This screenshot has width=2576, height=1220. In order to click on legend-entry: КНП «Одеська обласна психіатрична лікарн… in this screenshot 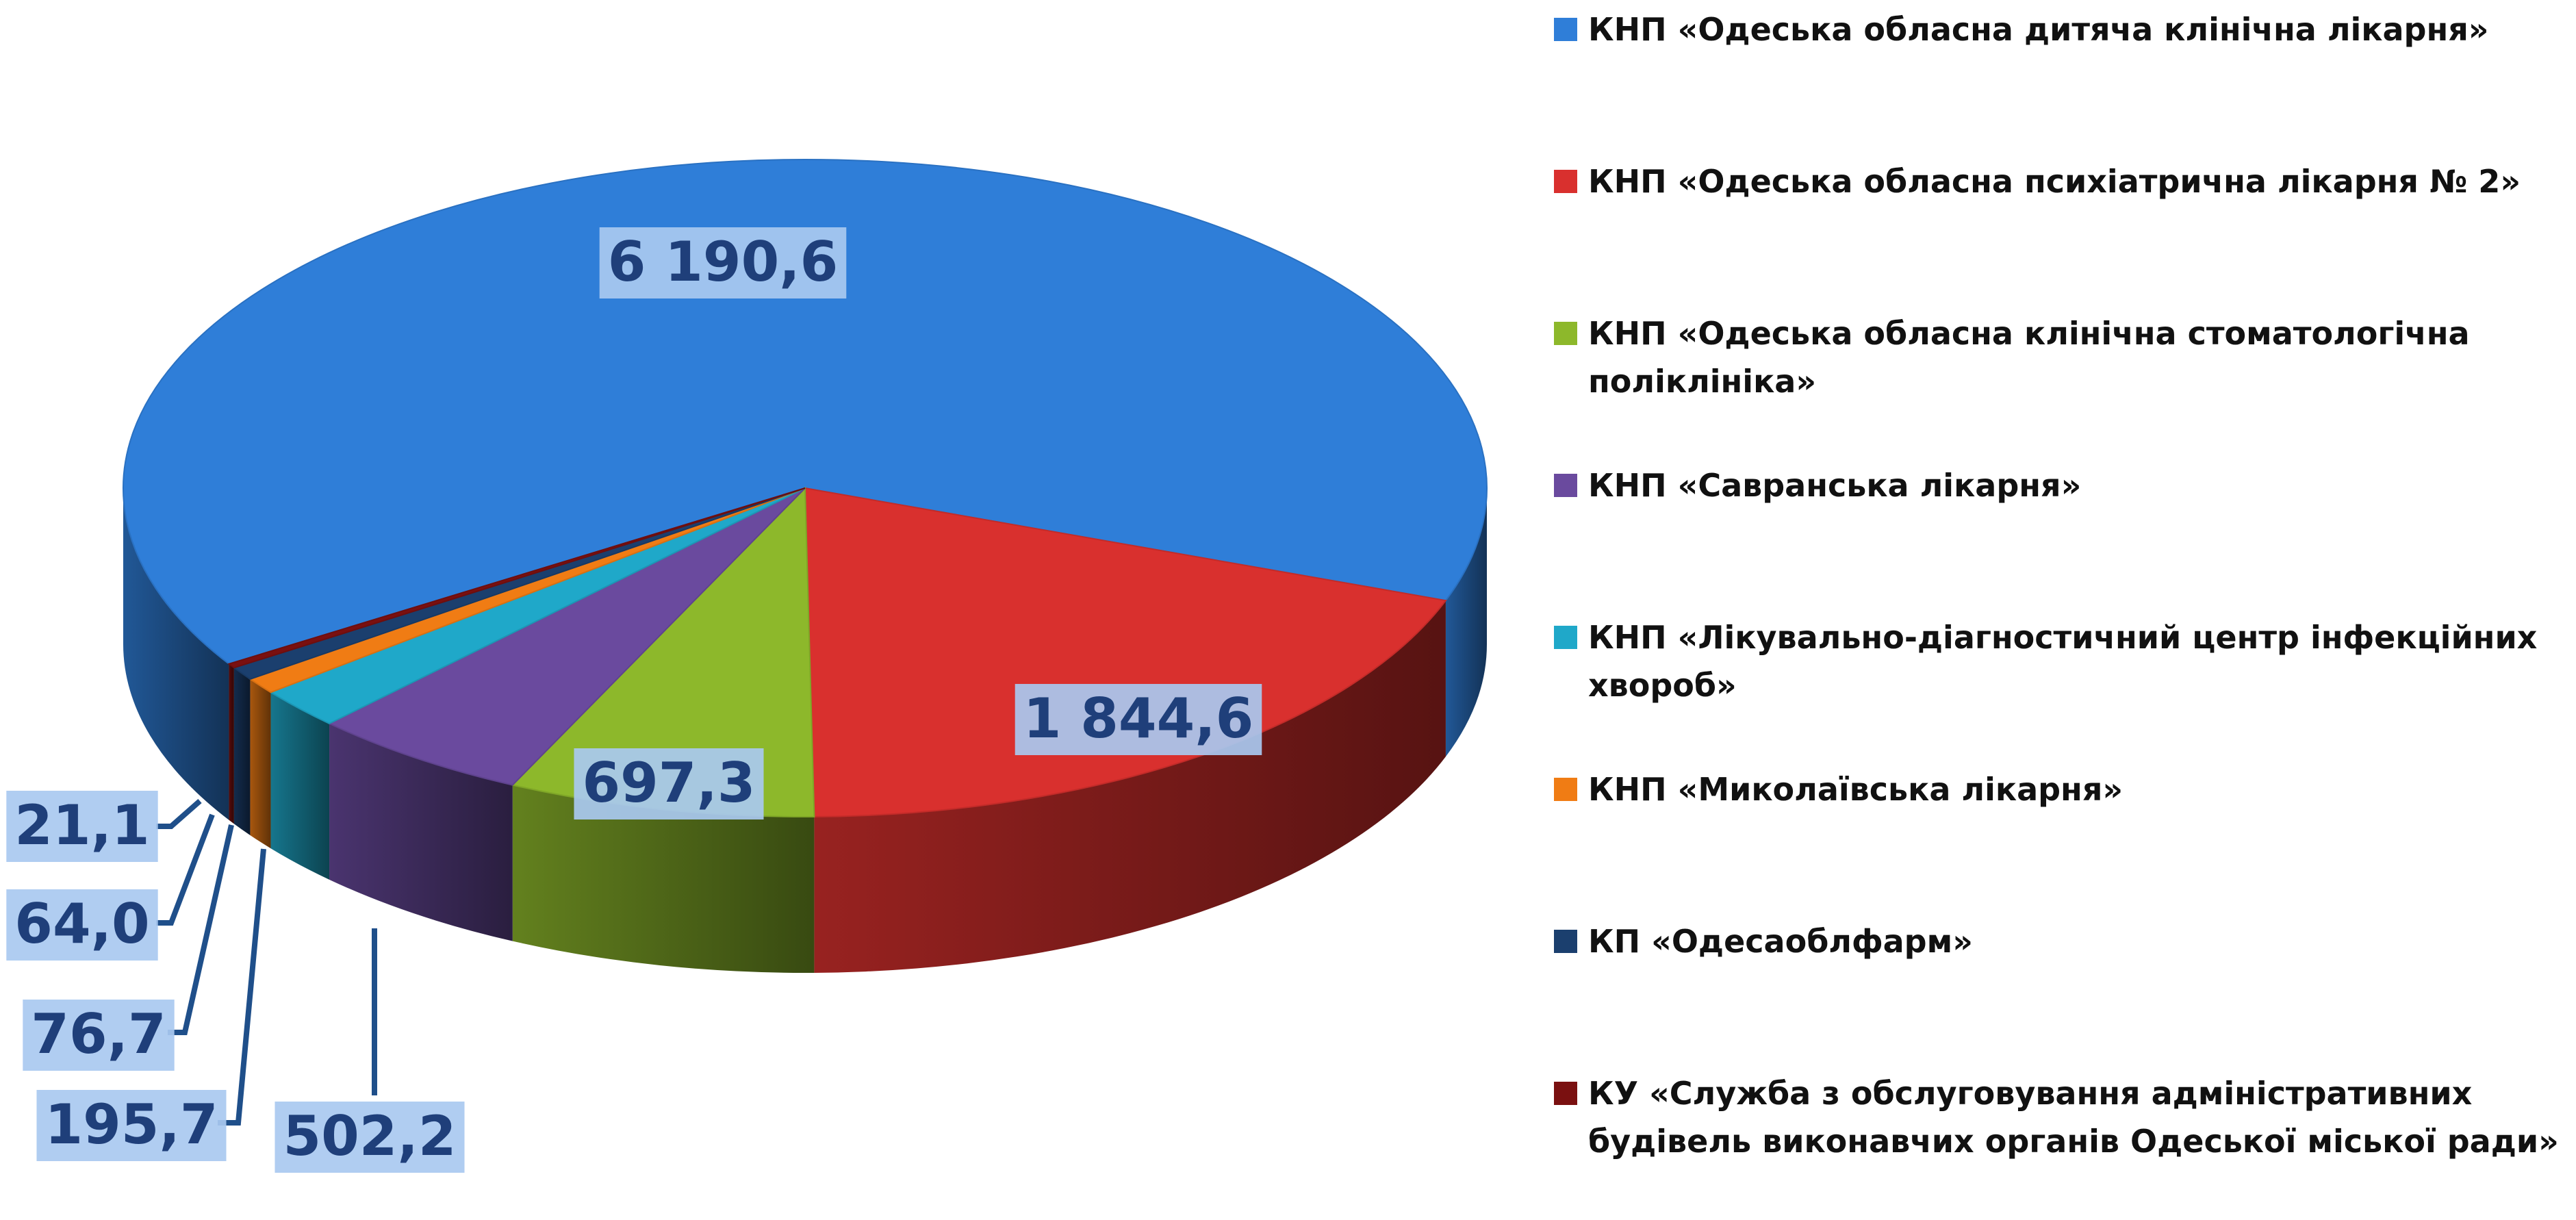, I will do `click(2057, 181)`.